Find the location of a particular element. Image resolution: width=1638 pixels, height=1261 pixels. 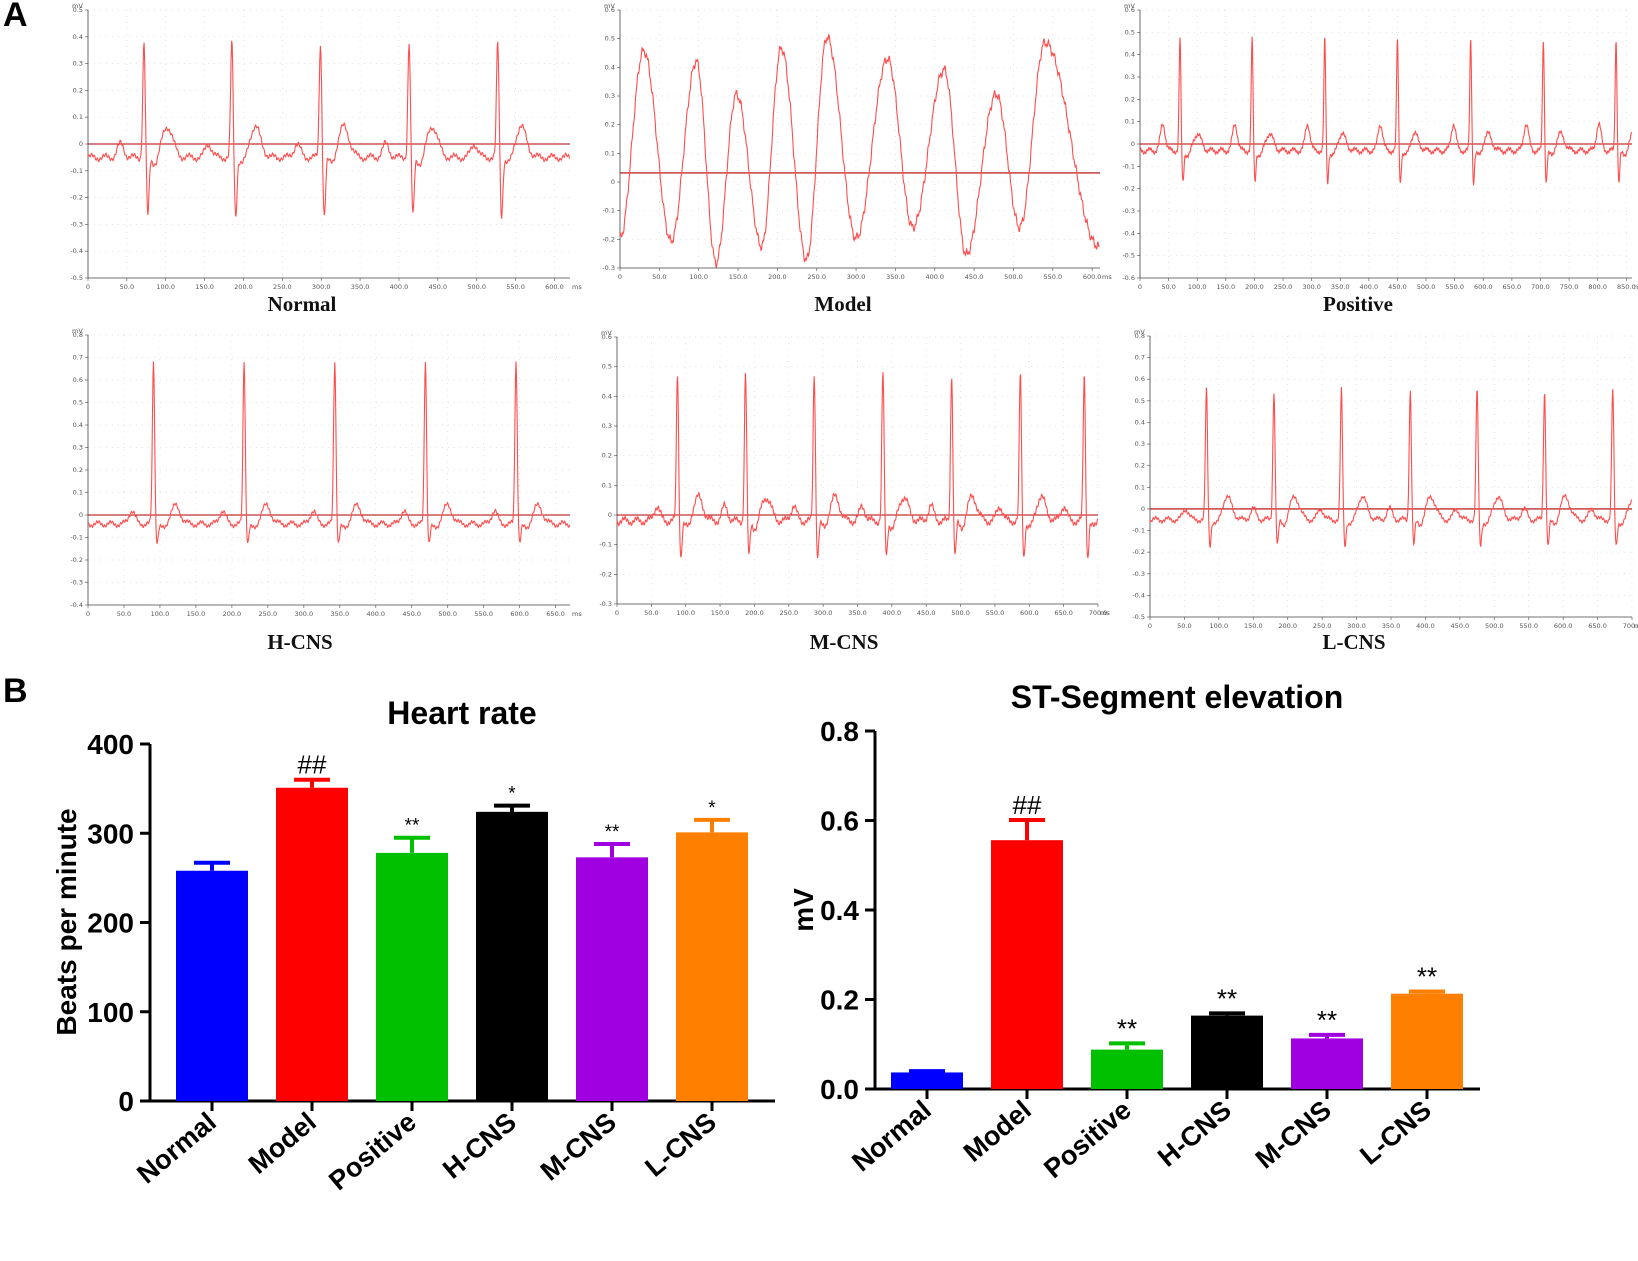

ecg-ytick-label: -0.3 is located at coordinates (608, 268).